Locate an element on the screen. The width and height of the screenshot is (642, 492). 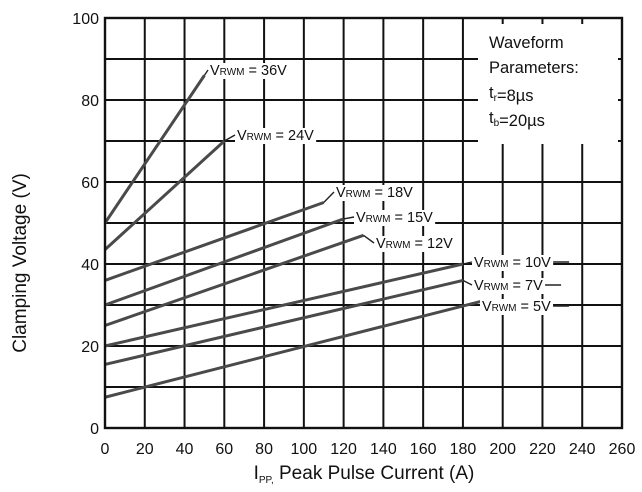
waveform-line-3: tb=20µs is located at coordinates (517, 119).